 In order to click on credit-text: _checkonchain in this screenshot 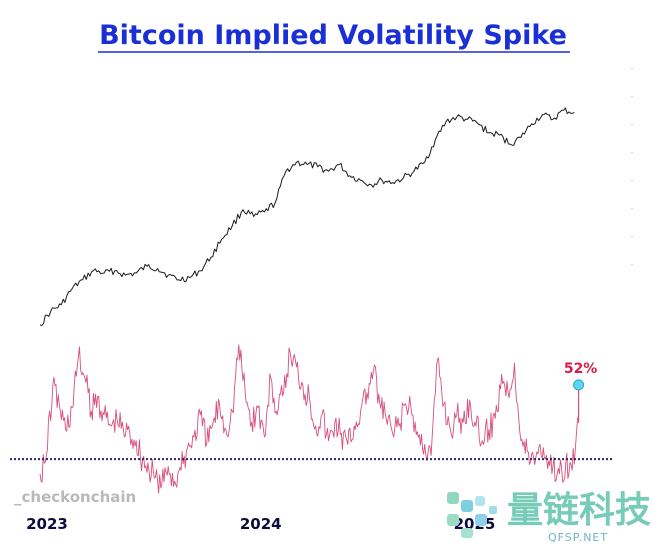, I will do `click(75, 497)`.